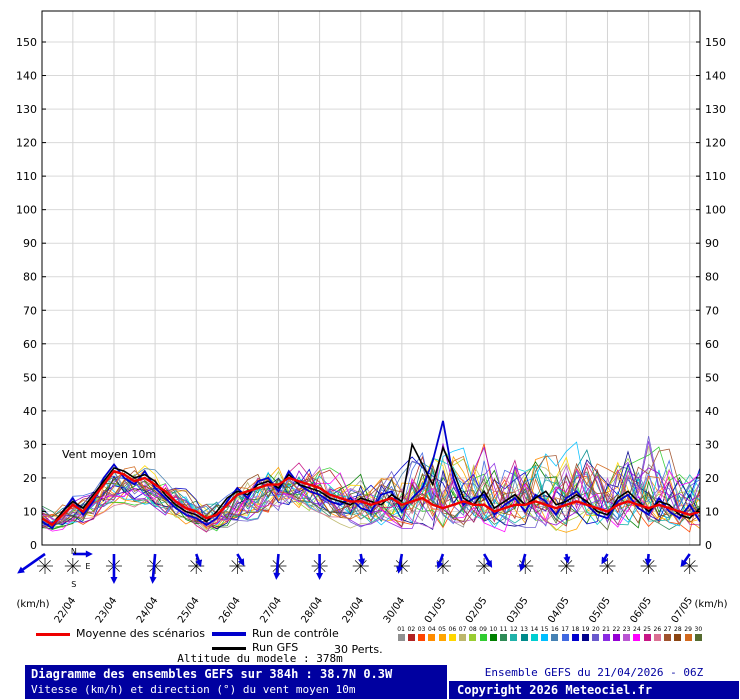  I want to click on svg-text: 70, so click(30, 310).